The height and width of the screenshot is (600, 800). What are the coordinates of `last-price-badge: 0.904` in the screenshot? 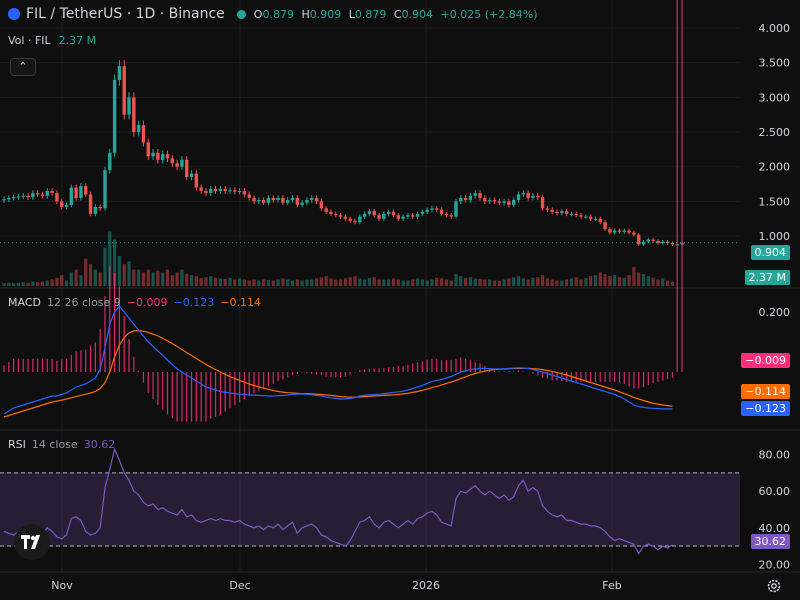 It's located at (770, 252).